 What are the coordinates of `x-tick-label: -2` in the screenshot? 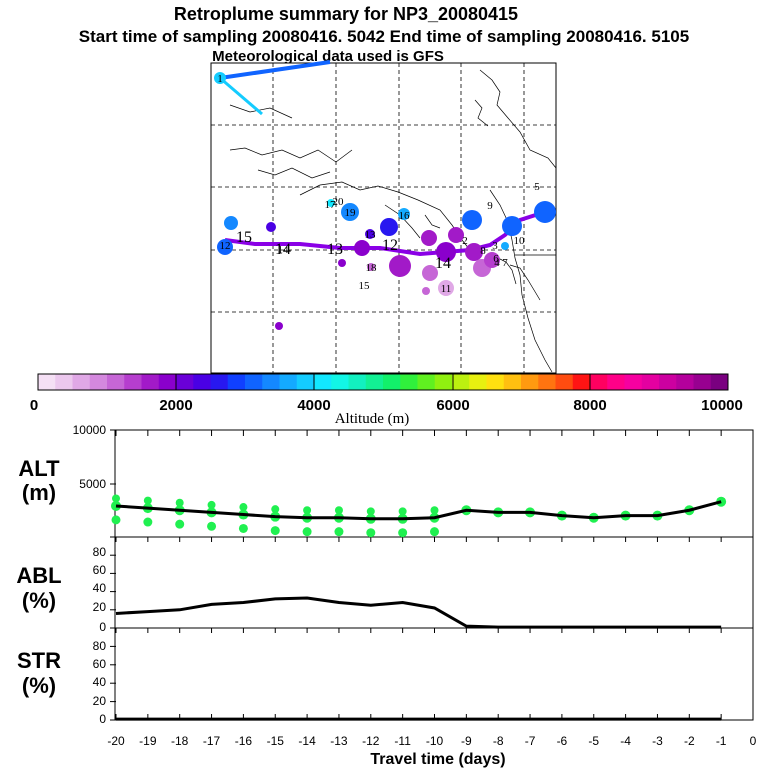 It's located at (689, 741).